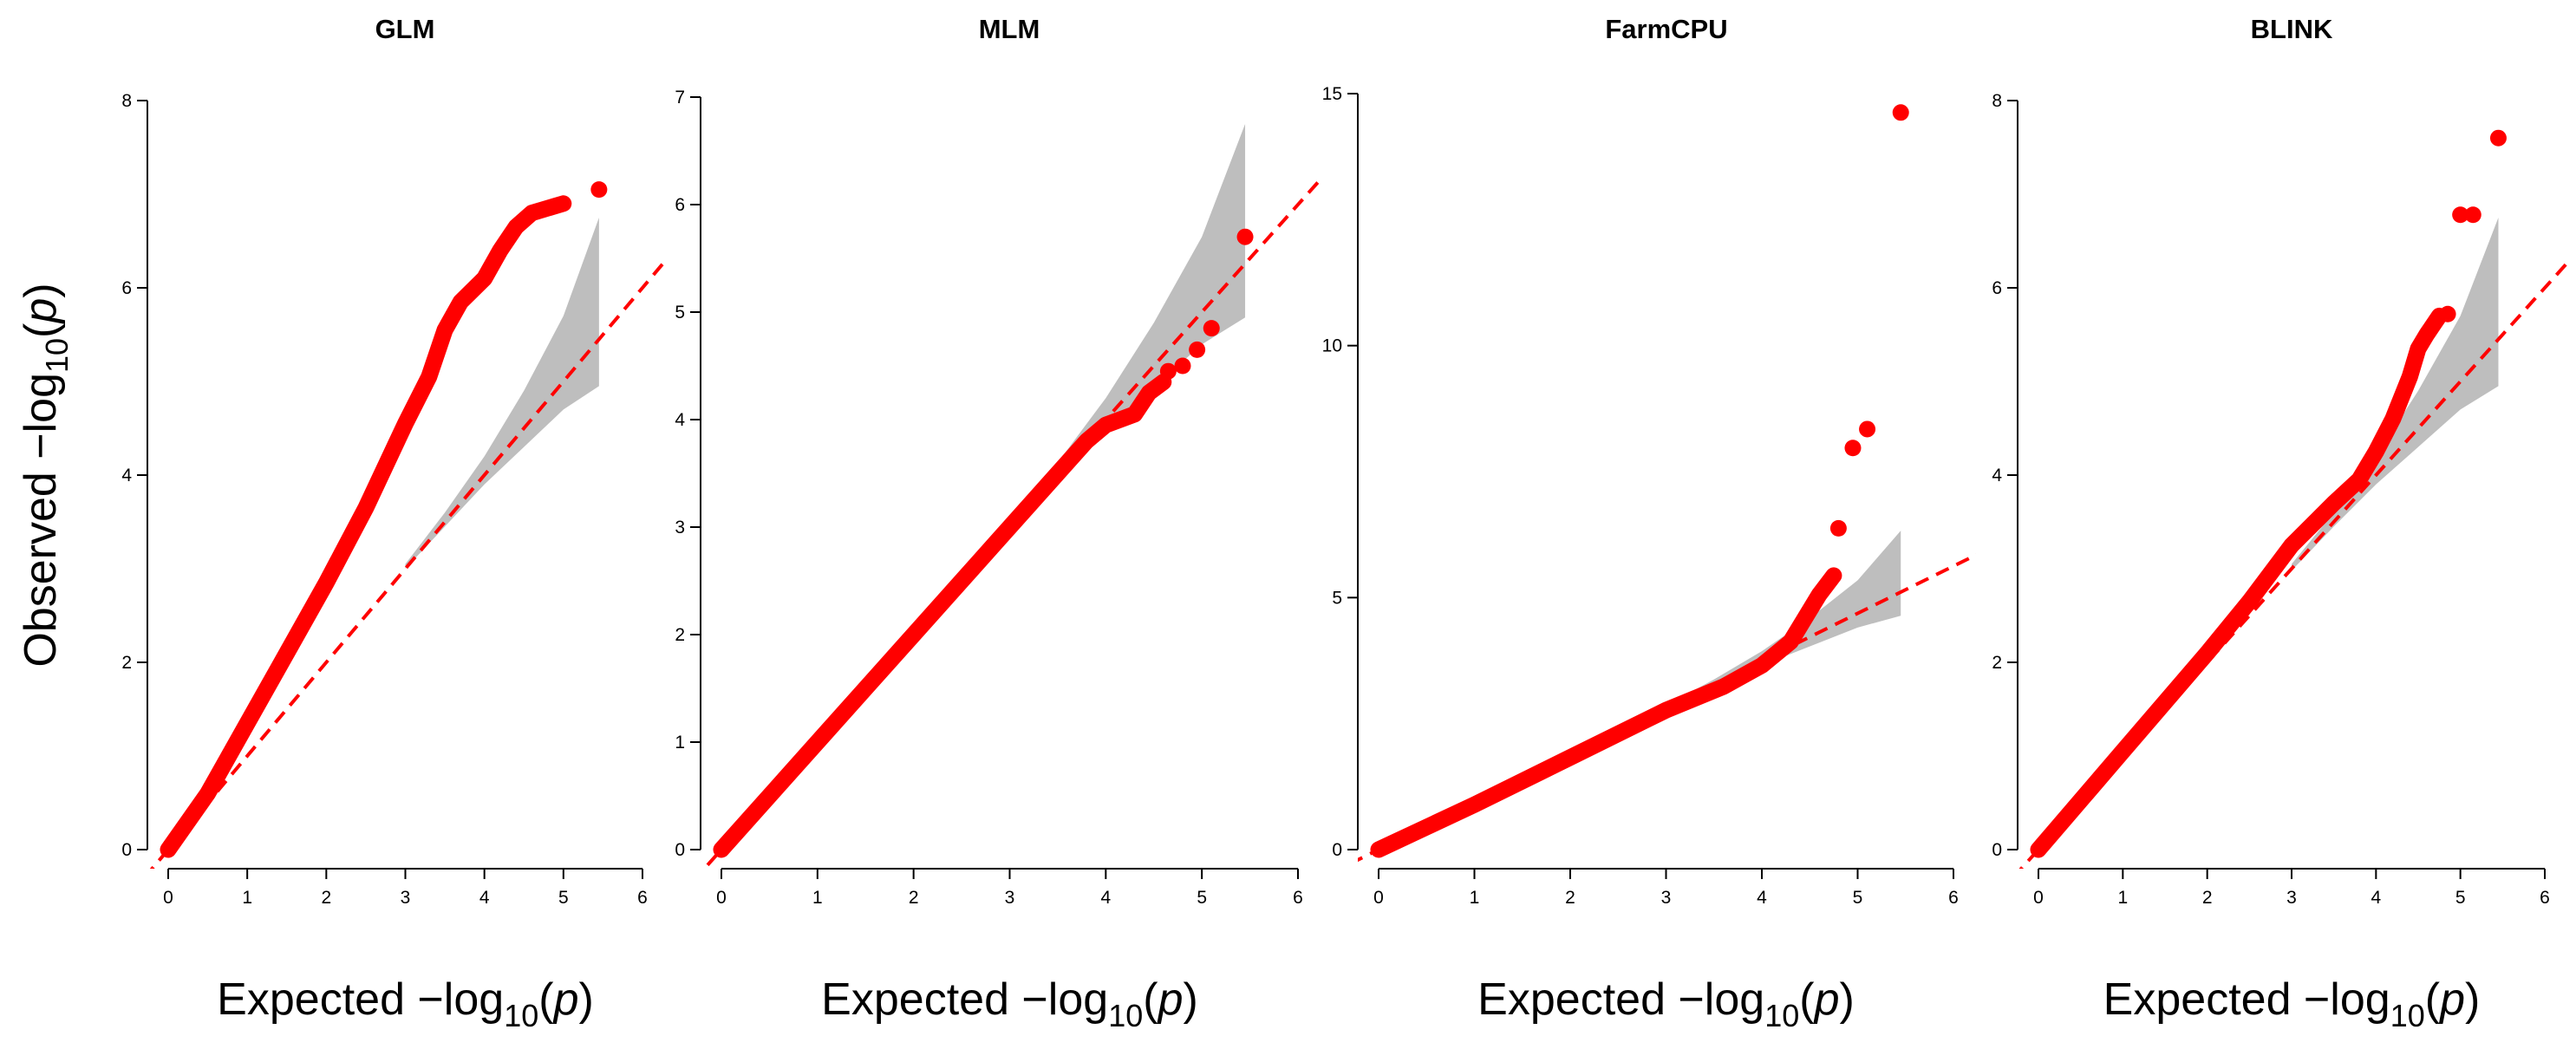  I want to click on panel-title: BLINK, so click(2292, 29).